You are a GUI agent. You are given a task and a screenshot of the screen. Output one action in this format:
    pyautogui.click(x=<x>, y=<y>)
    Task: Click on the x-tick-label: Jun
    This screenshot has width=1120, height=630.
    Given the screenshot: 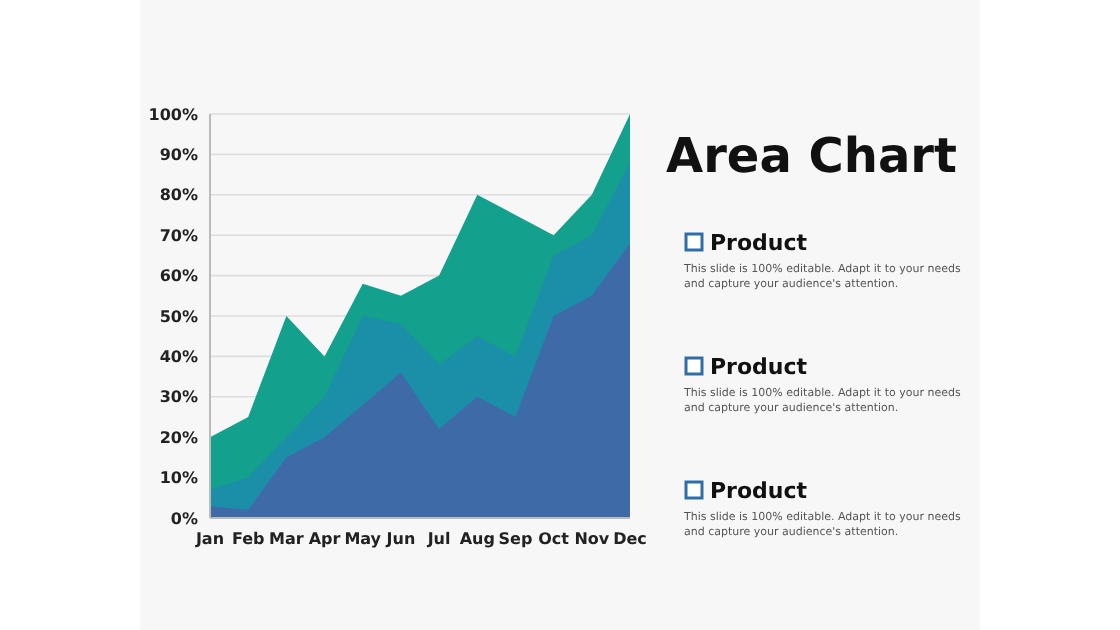 What is the action you would take?
    pyautogui.click(x=400, y=539)
    